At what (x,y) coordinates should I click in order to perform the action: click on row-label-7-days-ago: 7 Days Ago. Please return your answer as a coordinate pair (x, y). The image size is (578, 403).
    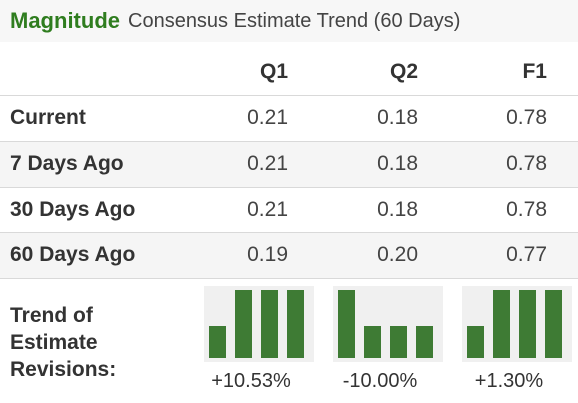
    Looking at the image, I should click on (67, 163).